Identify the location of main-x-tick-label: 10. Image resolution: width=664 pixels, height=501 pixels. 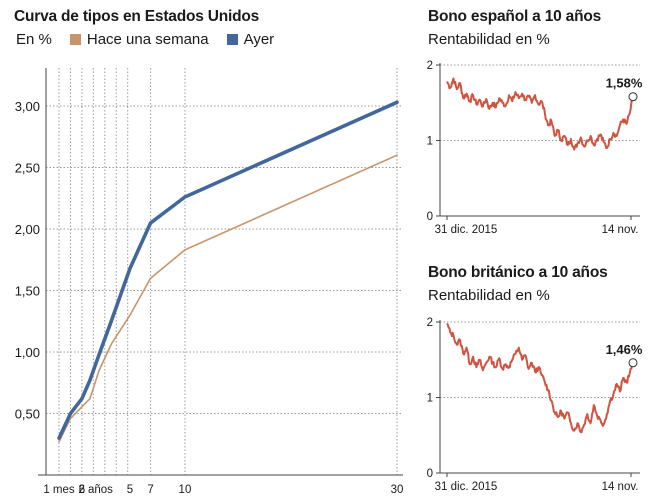
(185, 490).